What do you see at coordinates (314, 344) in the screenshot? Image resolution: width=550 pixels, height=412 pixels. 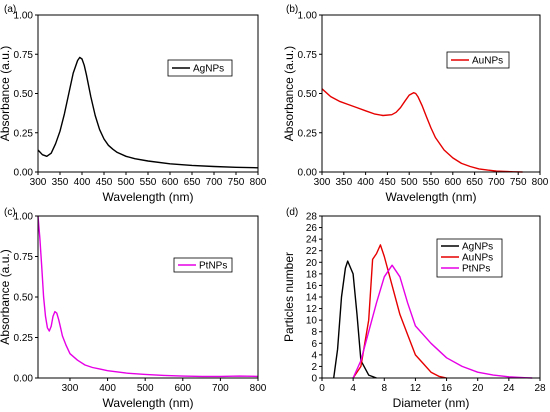 I see `y-tick-label: 6` at bounding box center [314, 344].